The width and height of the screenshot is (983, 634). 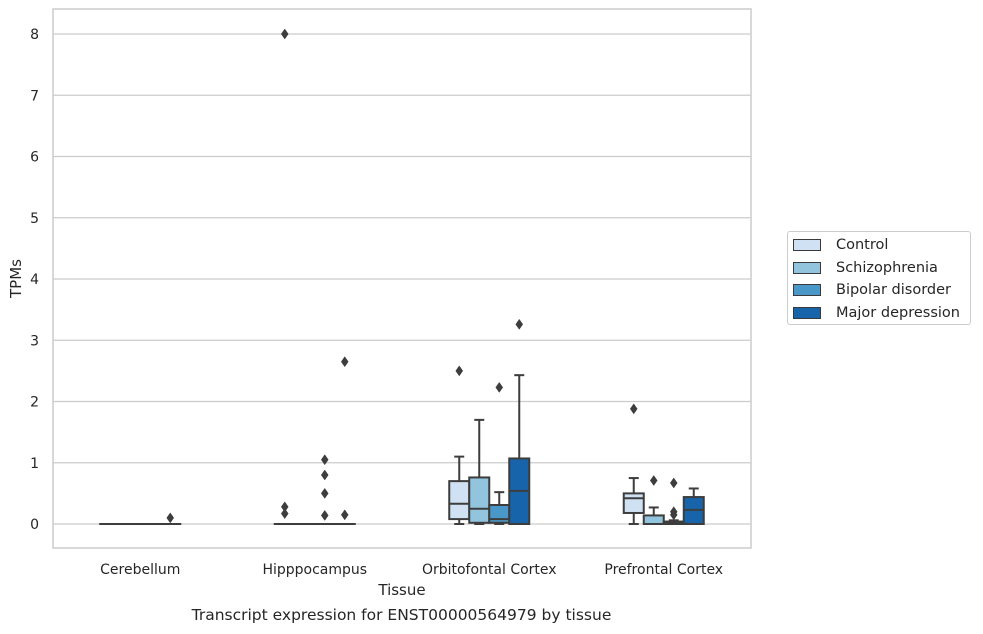 What do you see at coordinates (887, 267) in the screenshot?
I see `legend-label: Schizophrenia` at bounding box center [887, 267].